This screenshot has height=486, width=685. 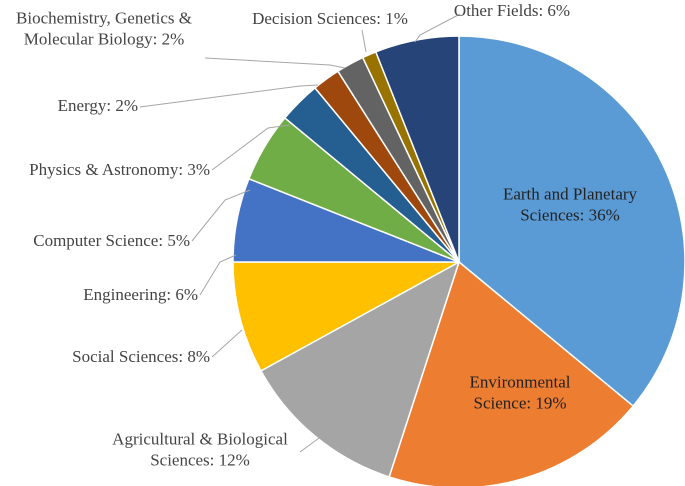 What do you see at coordinates (512, 10) in the screenshot?
I see `slice-label-11: Other Fields: 6%` at bounding box center [512, 10].